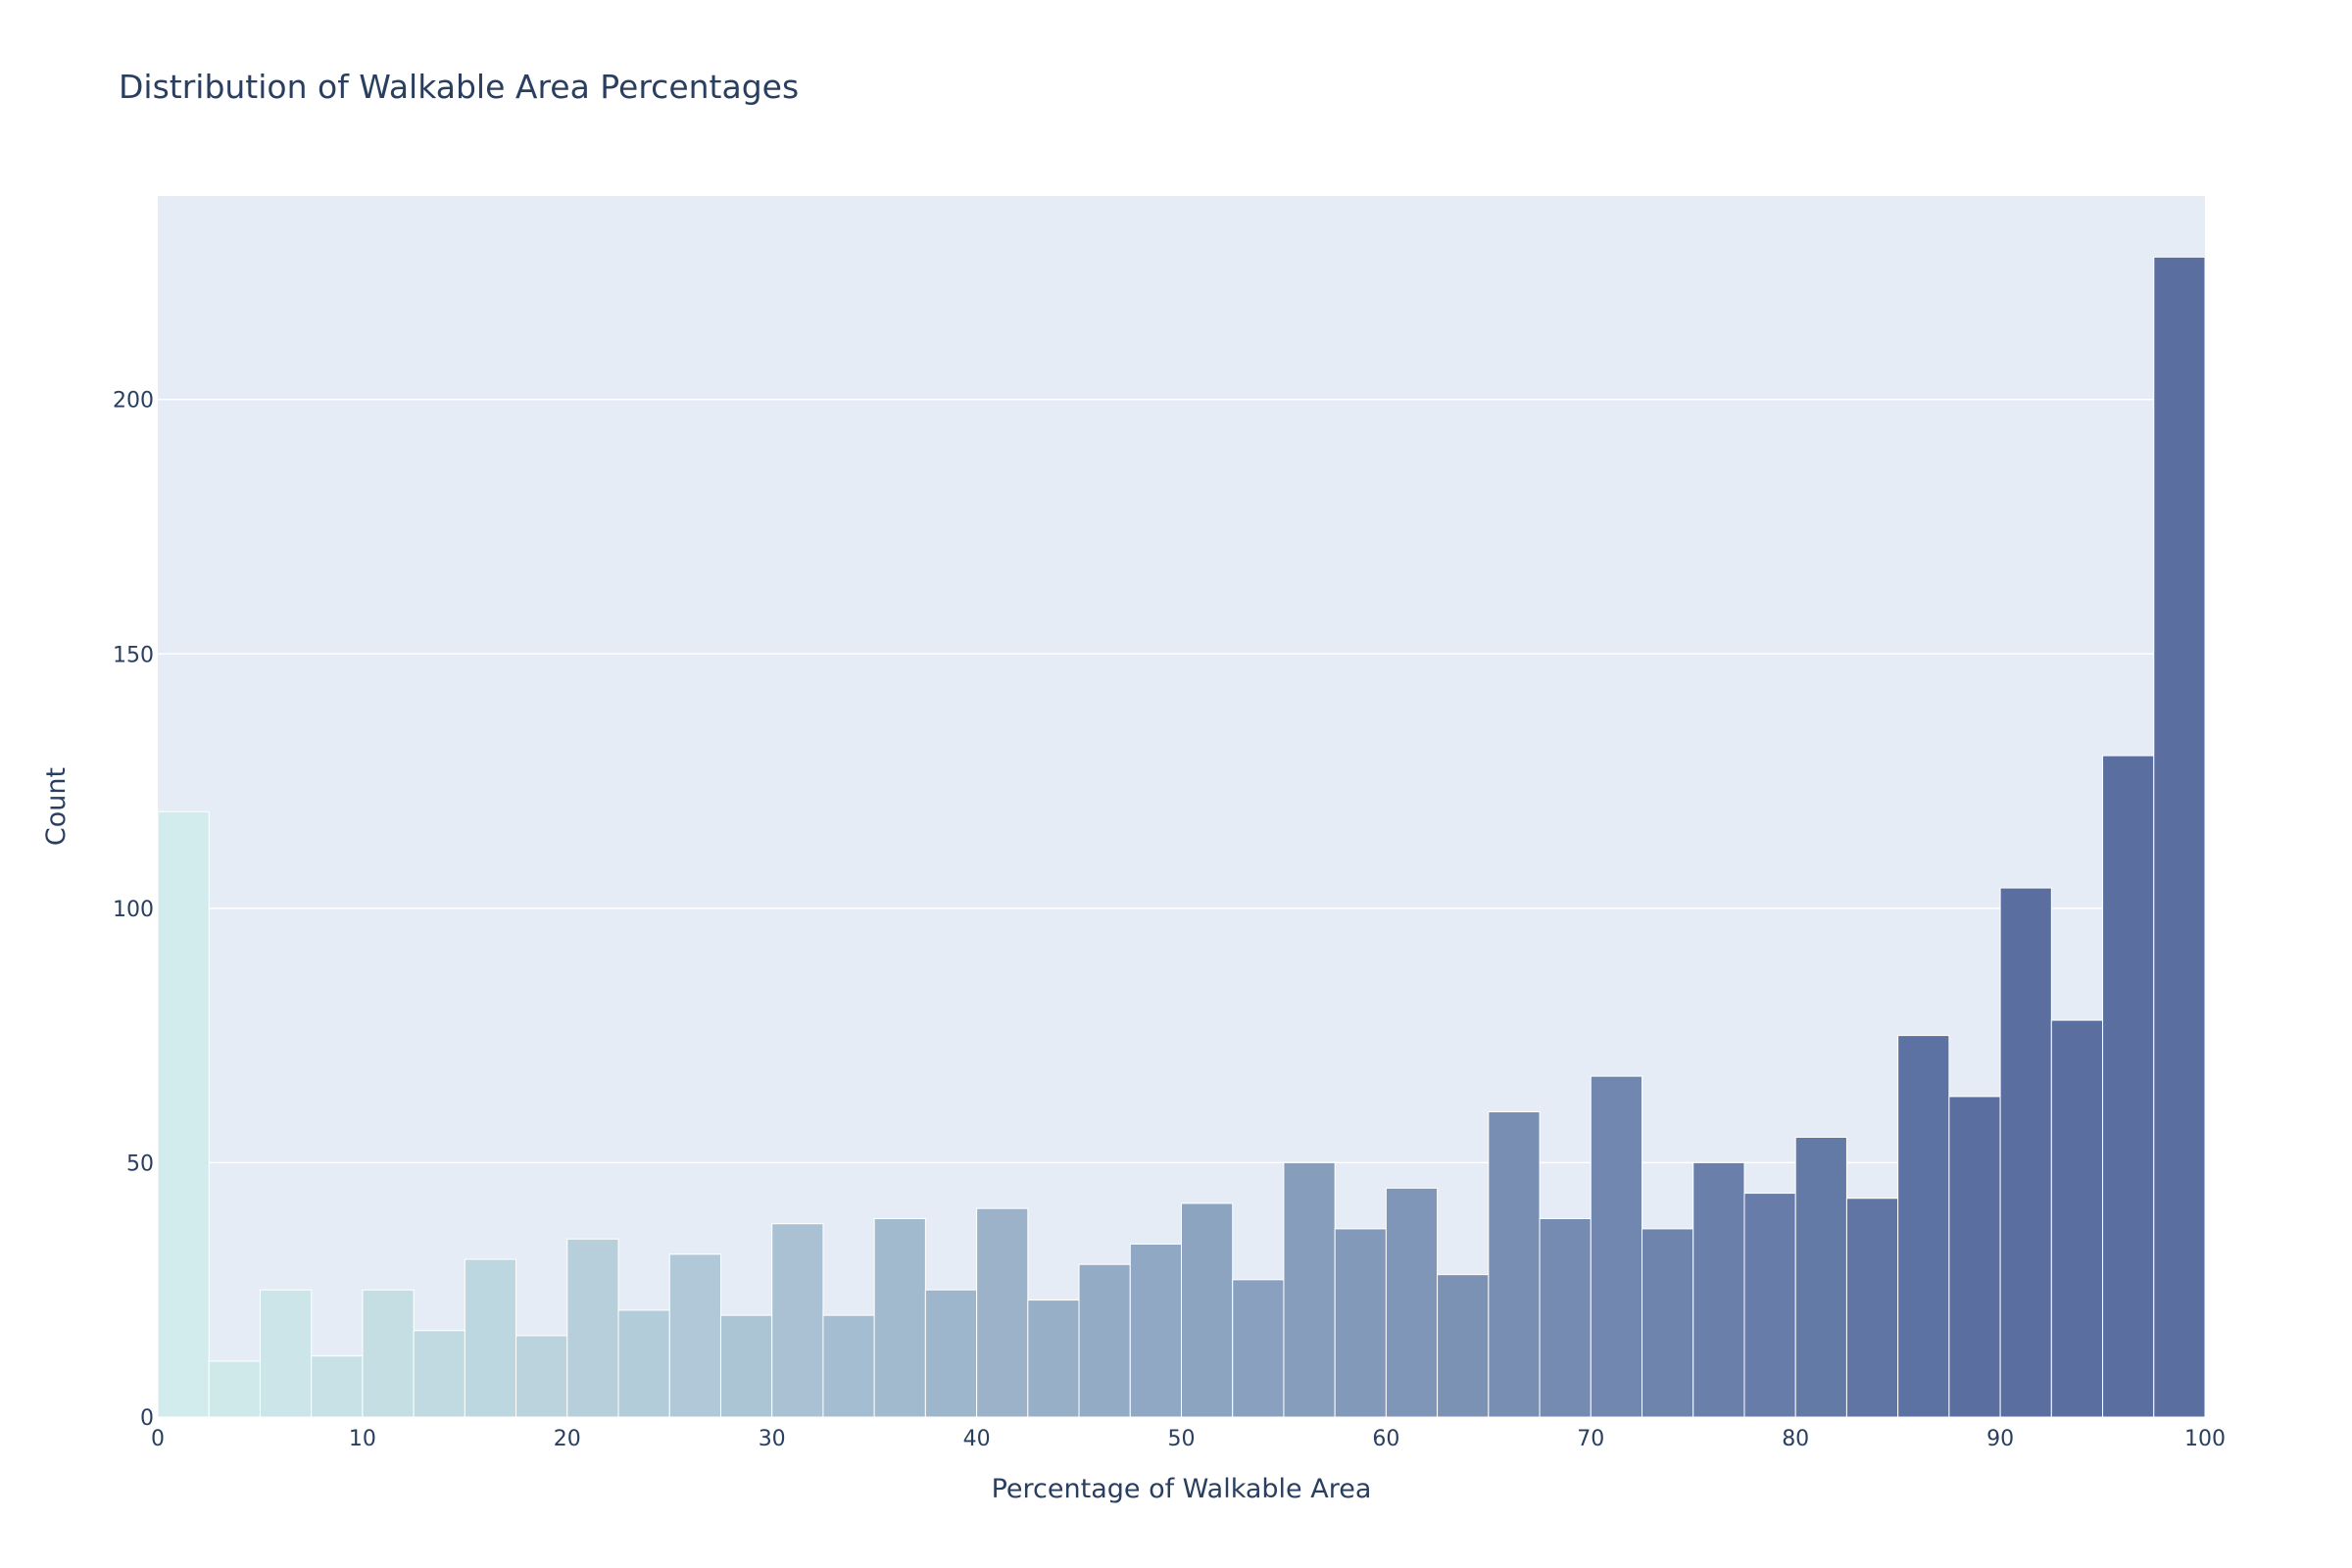 The width and height of the screenshot is (2352, 1568). I want to click on x-tick-label: 80, so click(1795, 1439).